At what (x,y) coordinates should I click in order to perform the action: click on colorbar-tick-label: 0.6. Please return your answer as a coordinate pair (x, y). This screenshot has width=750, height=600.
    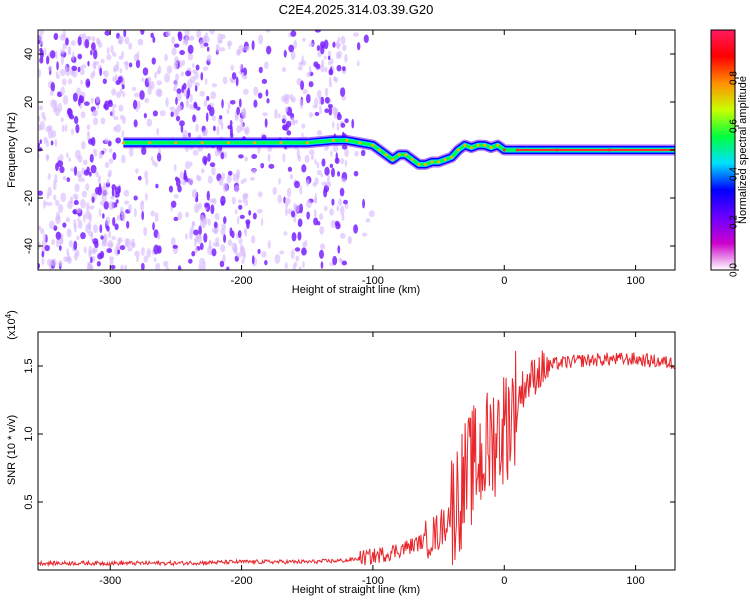
    Looking at the image, I should click on (734, 126).